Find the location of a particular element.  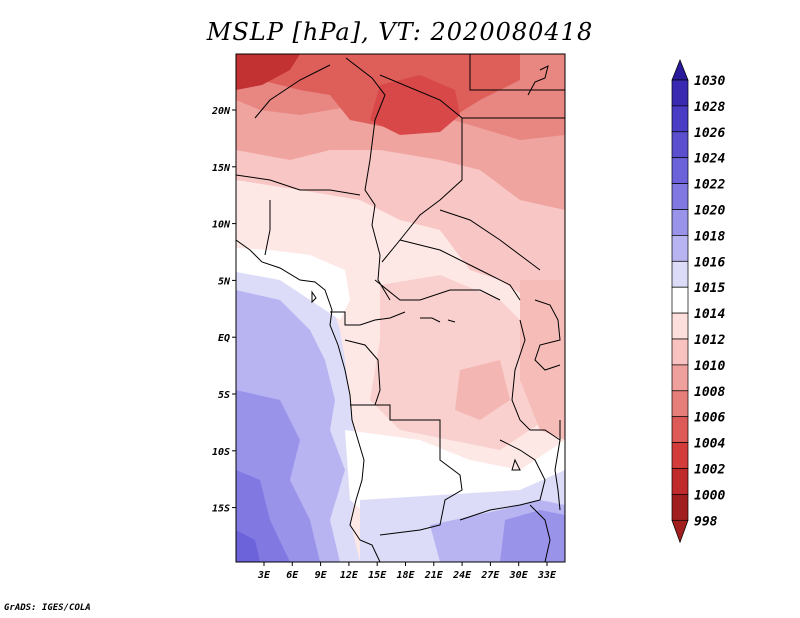

lon-tick-label: 9E is located at coordinates (321, 575).